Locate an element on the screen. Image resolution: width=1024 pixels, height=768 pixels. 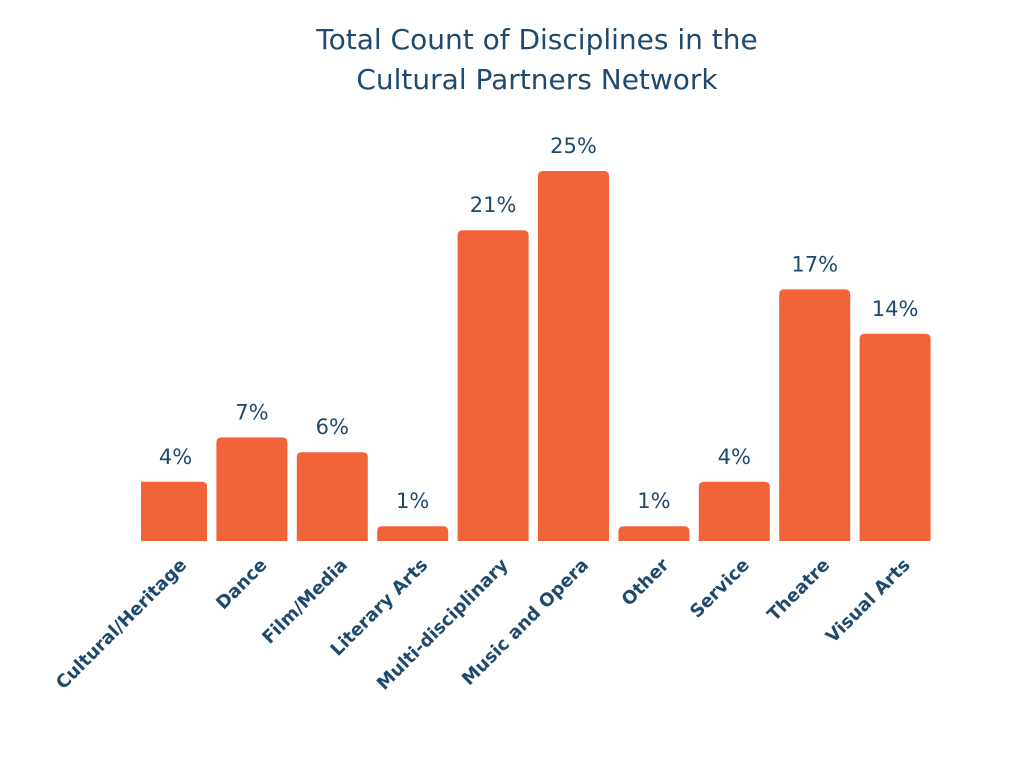
bar-service is located at coordinates (734, 511).